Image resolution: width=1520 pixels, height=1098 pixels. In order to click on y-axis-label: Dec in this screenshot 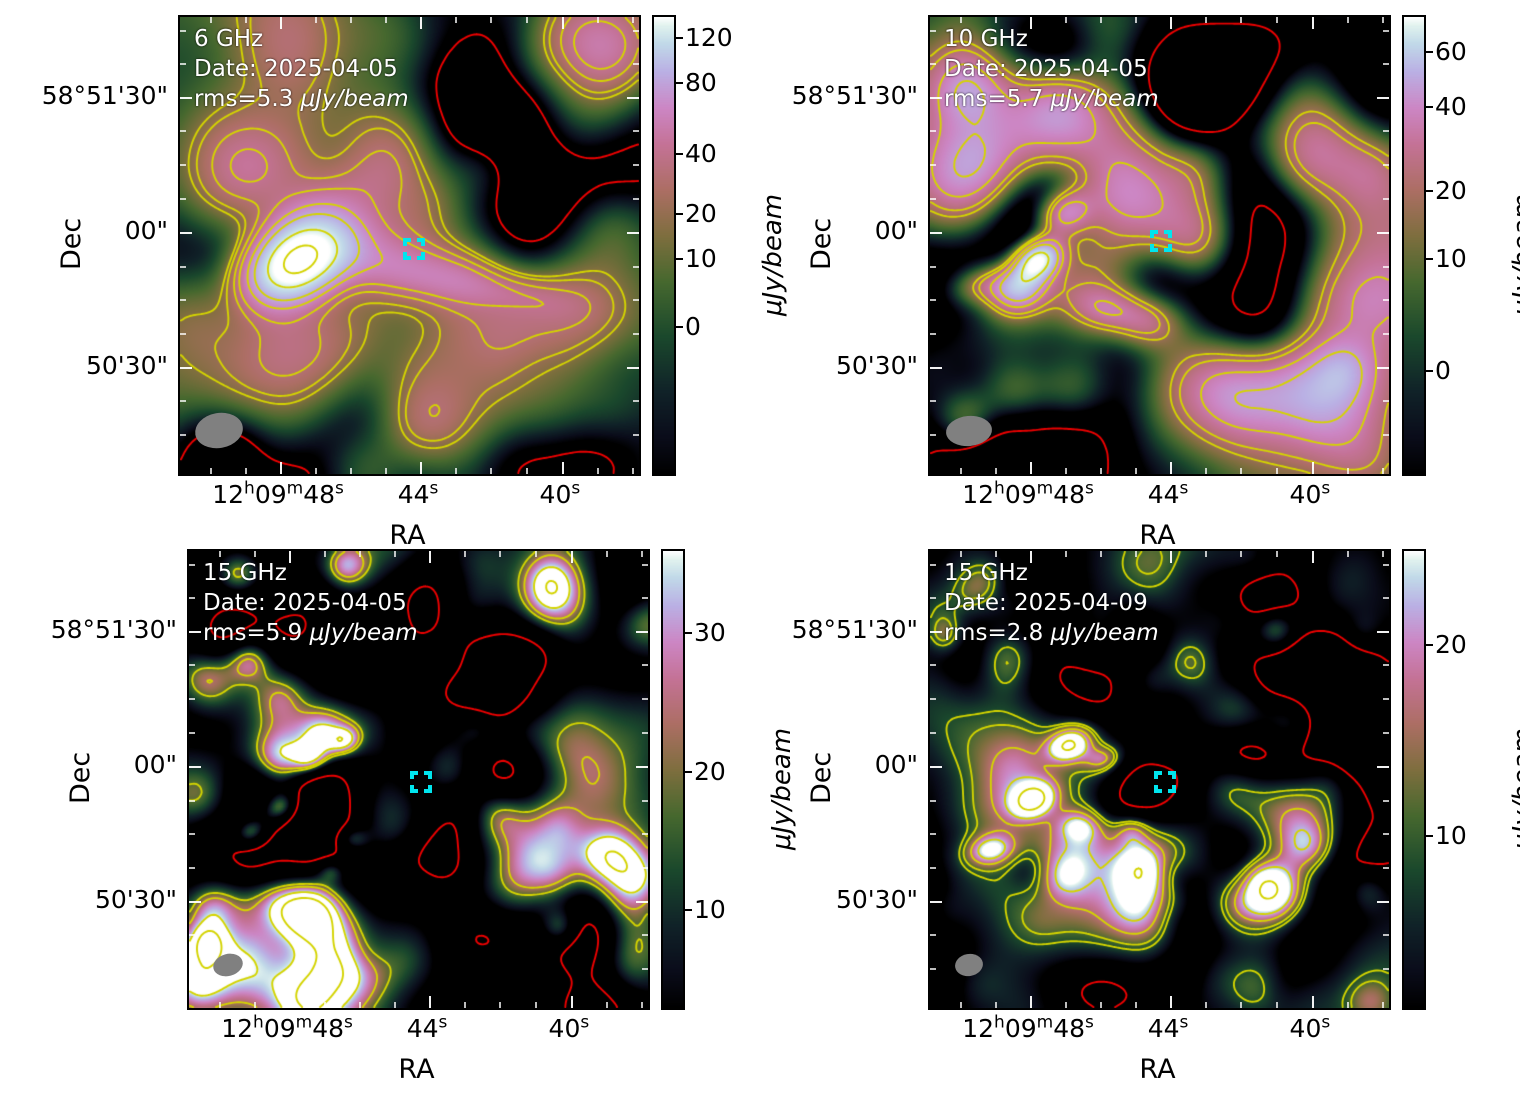, I will do `click(821, 777)`.